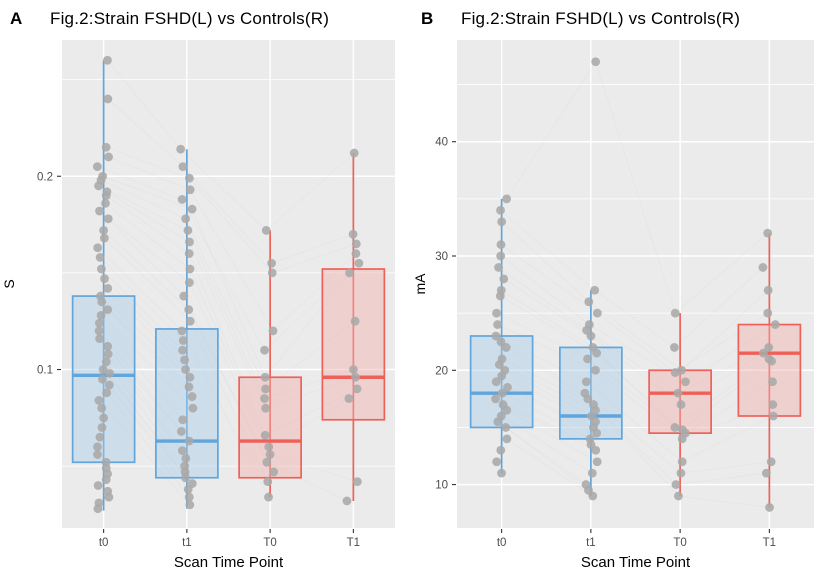  Describe the element at coordinates (591, 279) in the screenshot. I see `panel-b-points-t1` at that location.